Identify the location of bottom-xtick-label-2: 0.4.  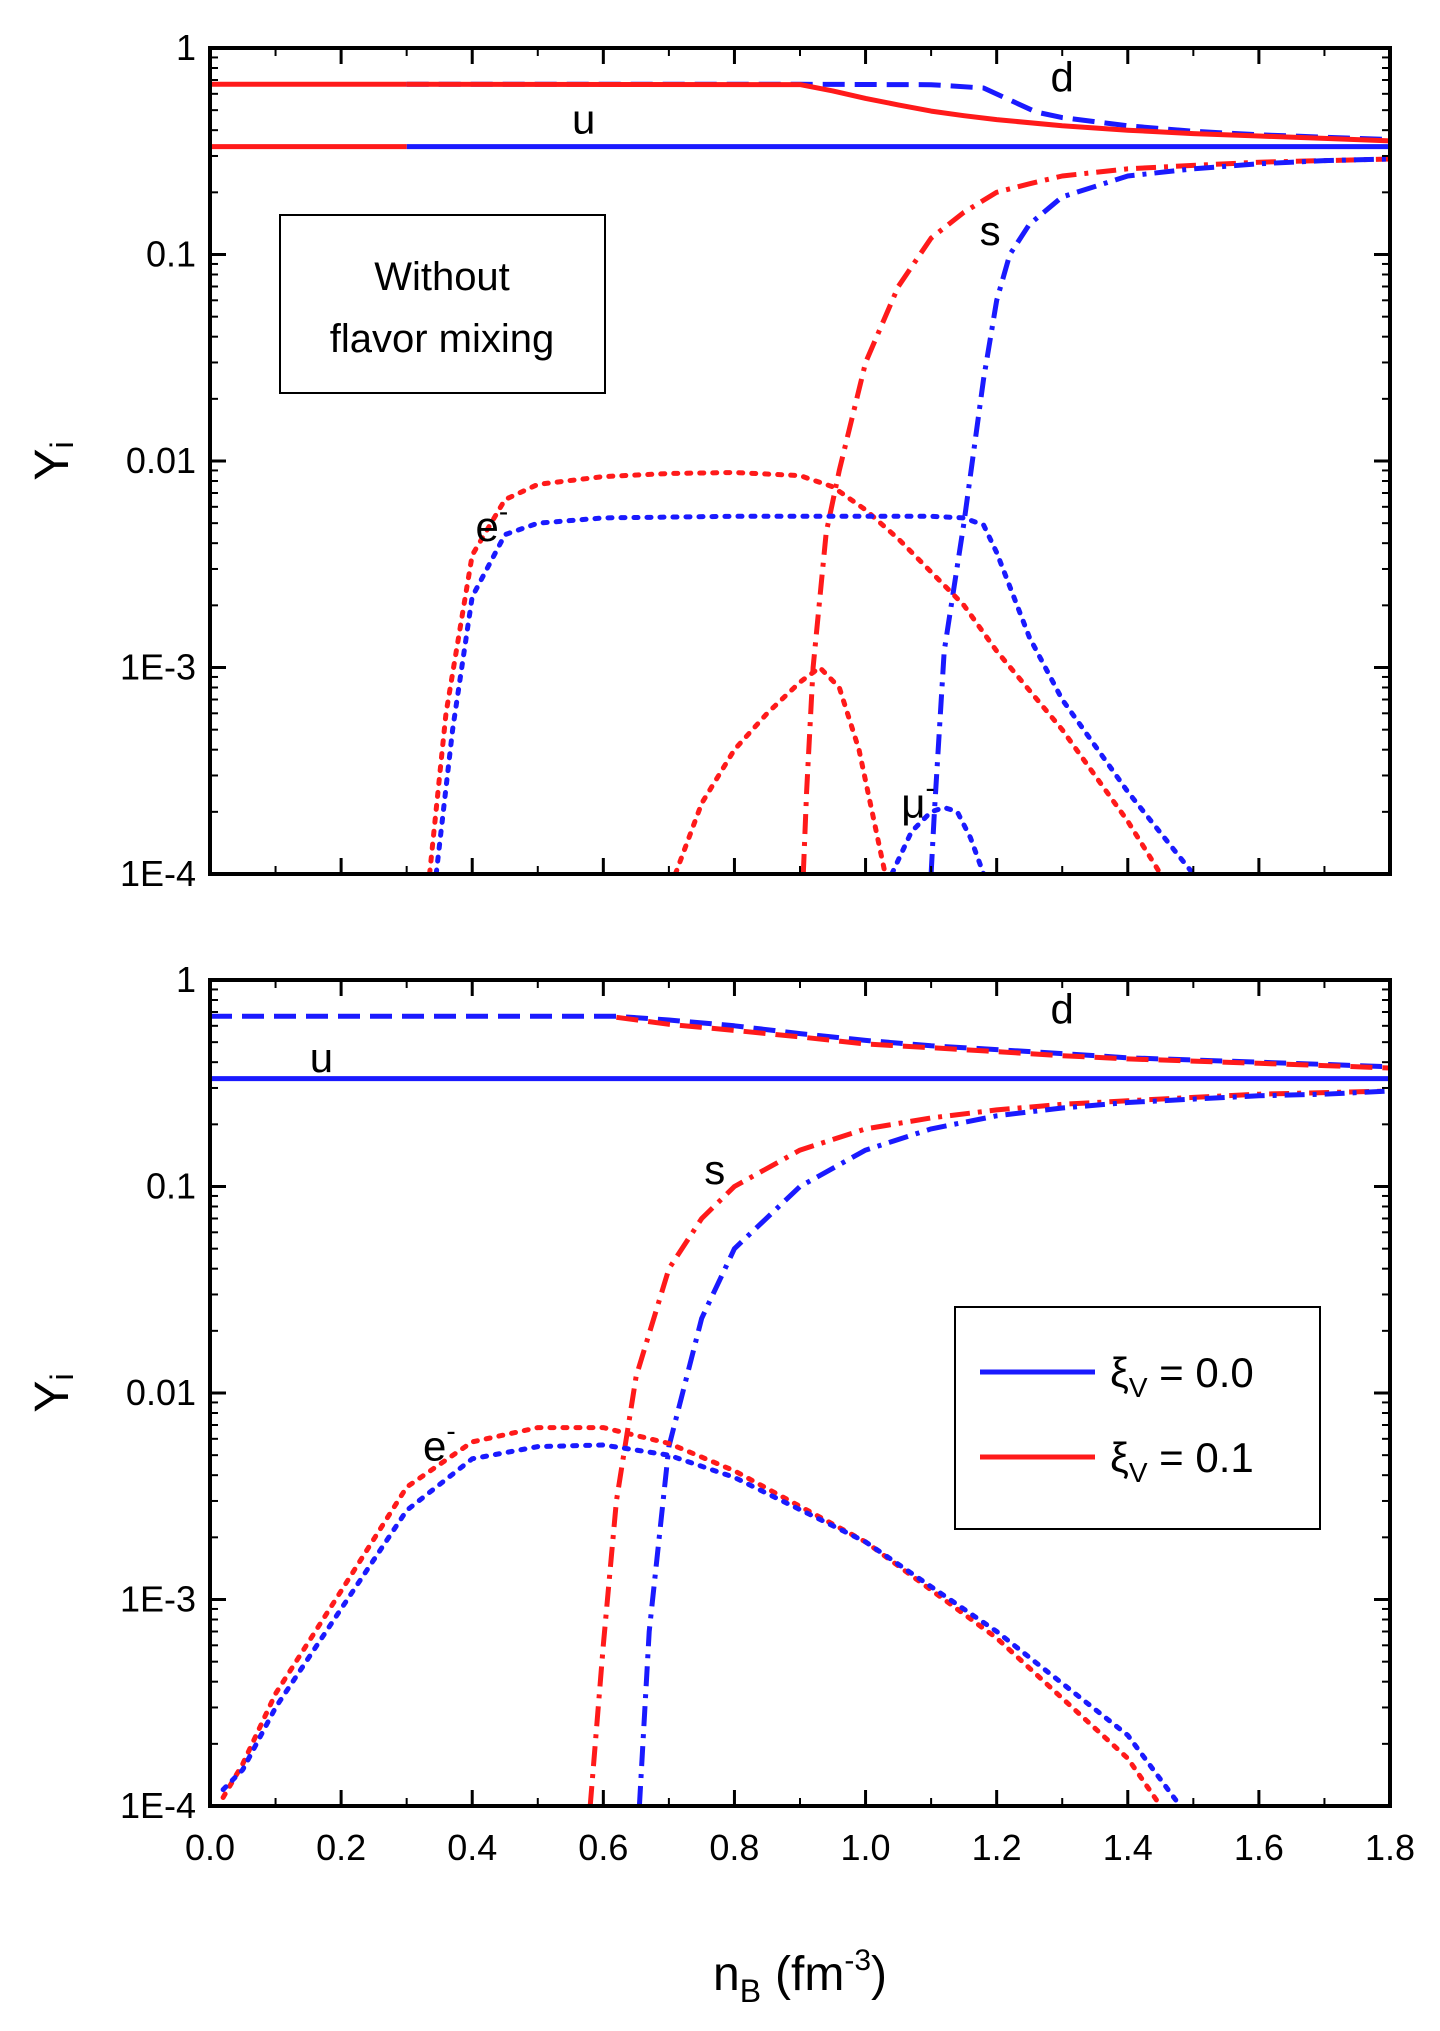
(472, 1847).